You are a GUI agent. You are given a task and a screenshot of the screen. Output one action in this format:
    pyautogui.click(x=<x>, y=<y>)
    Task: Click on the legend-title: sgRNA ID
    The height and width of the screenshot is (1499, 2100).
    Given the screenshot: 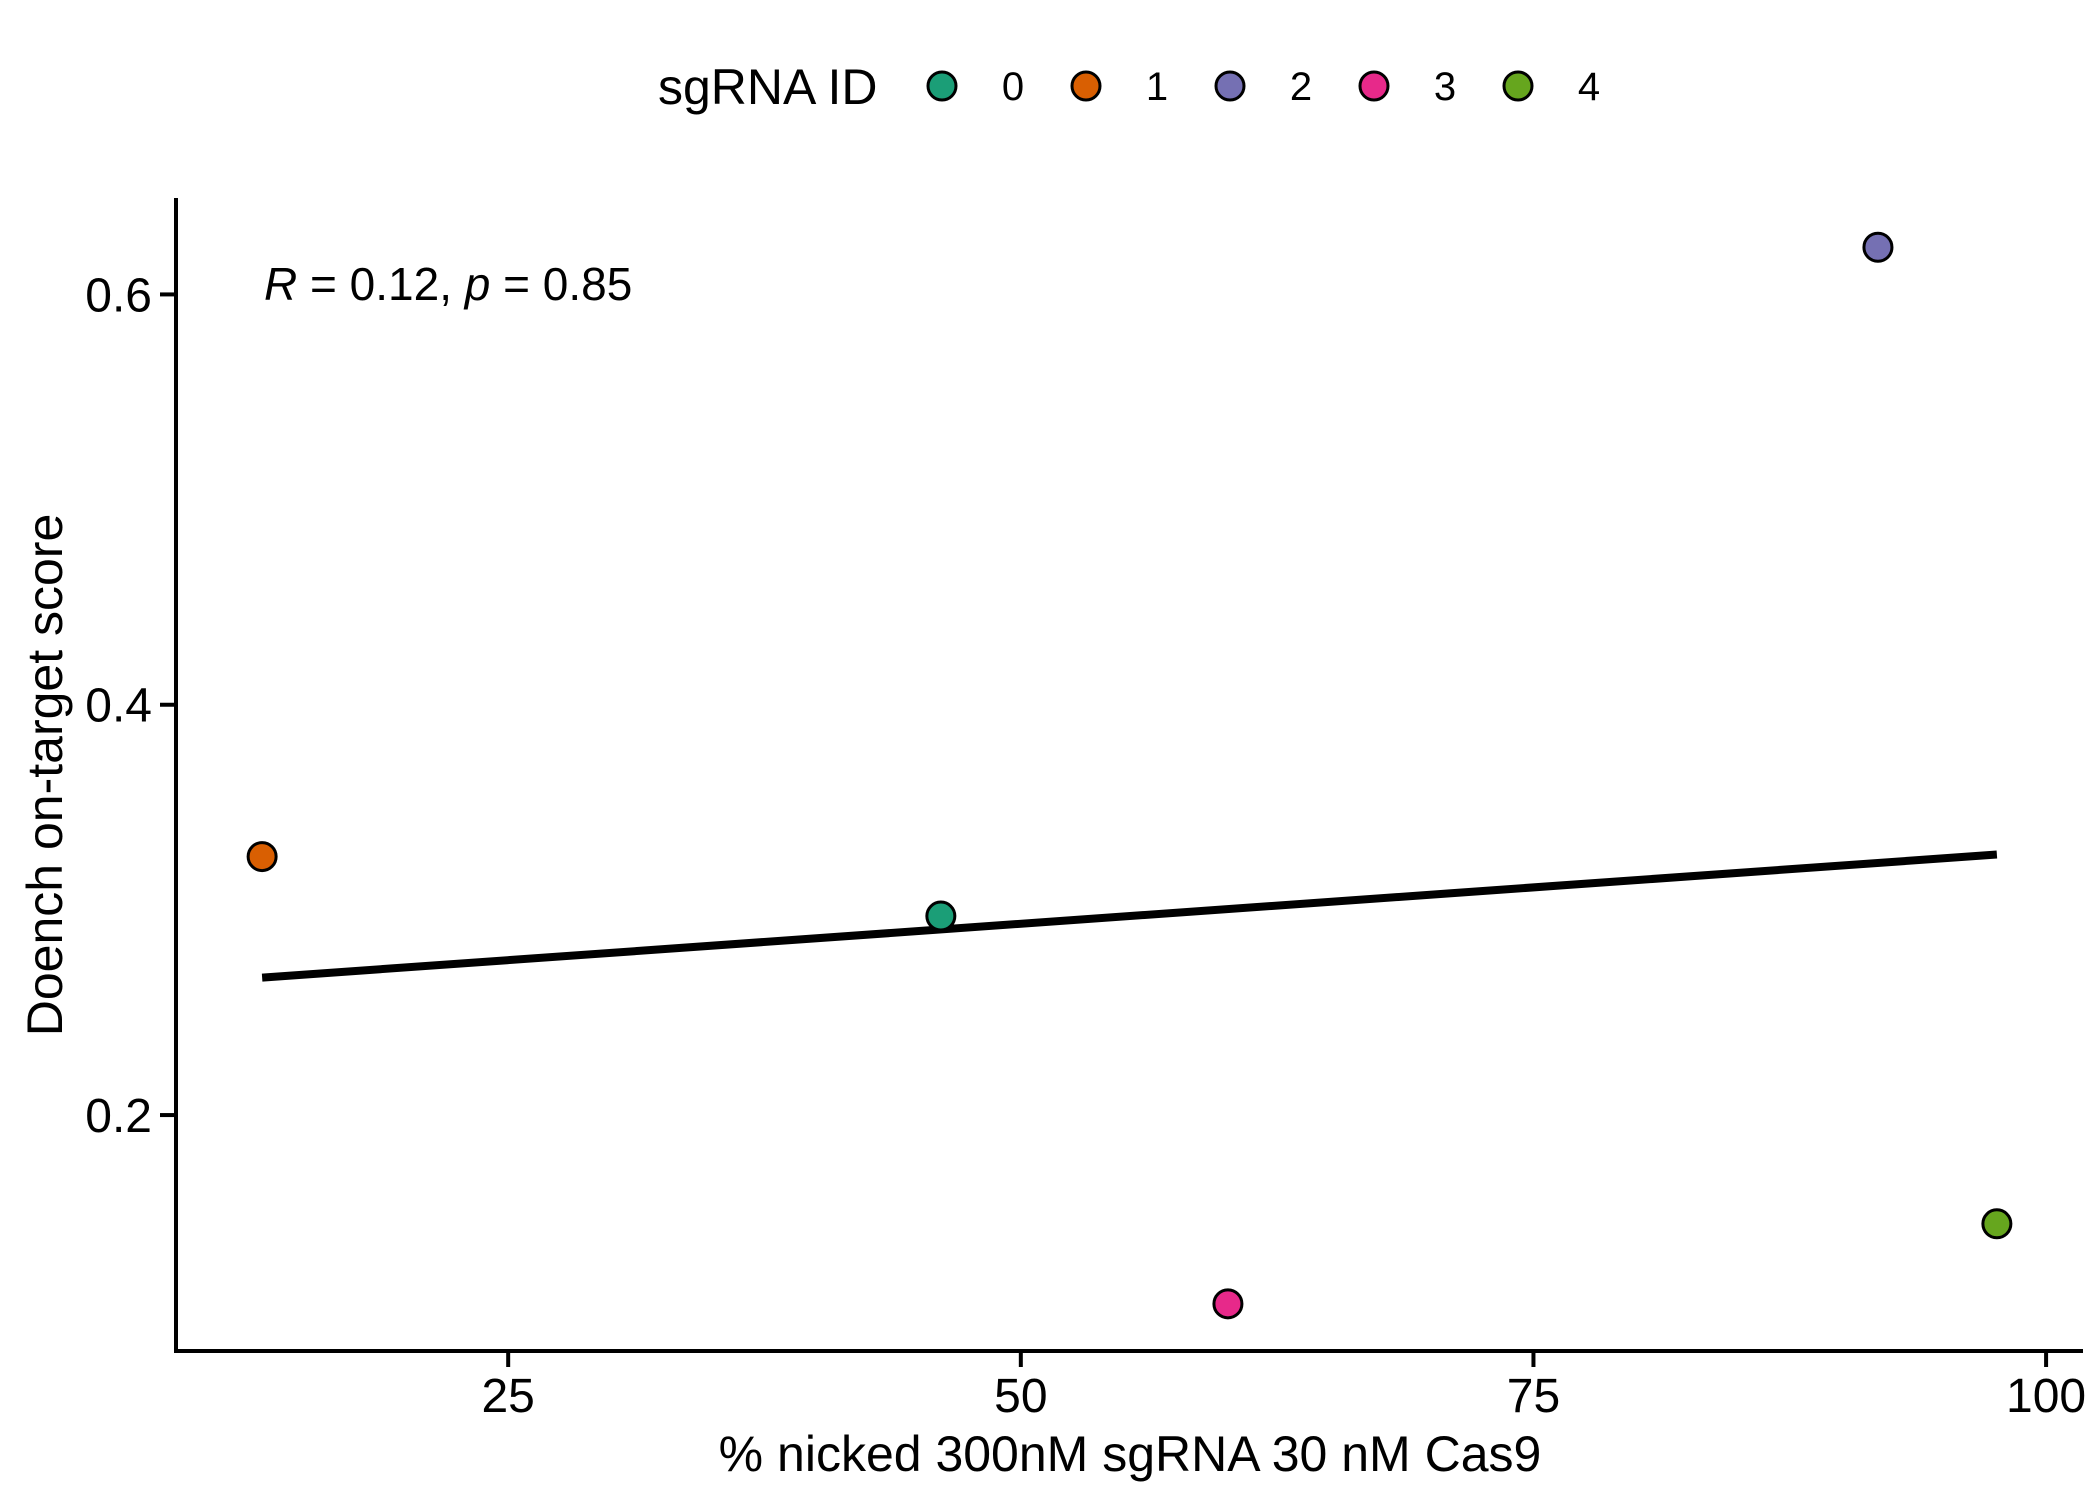 What is the action you would take?
    pyautogui.click(x=768, y=87)
    